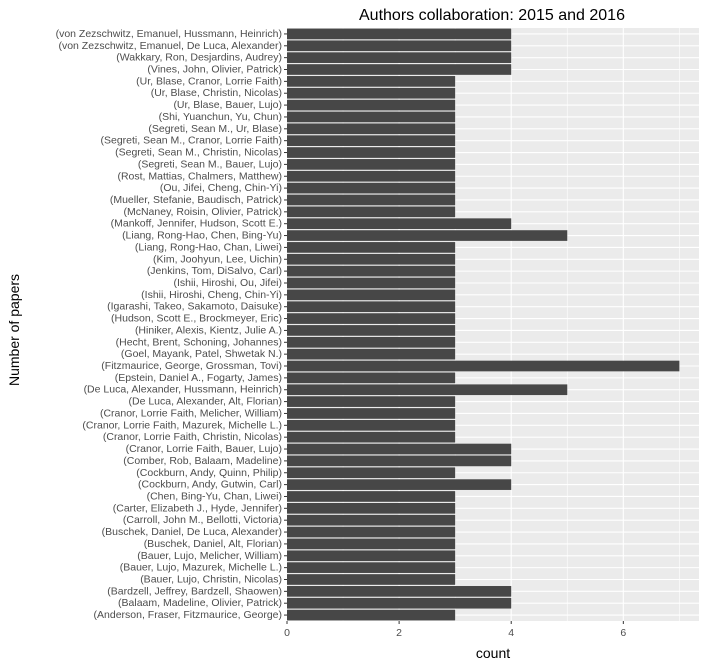  I want to click on category-label: (Goel, Mayank, Patel, Shwetak N.), so click(201, 354).